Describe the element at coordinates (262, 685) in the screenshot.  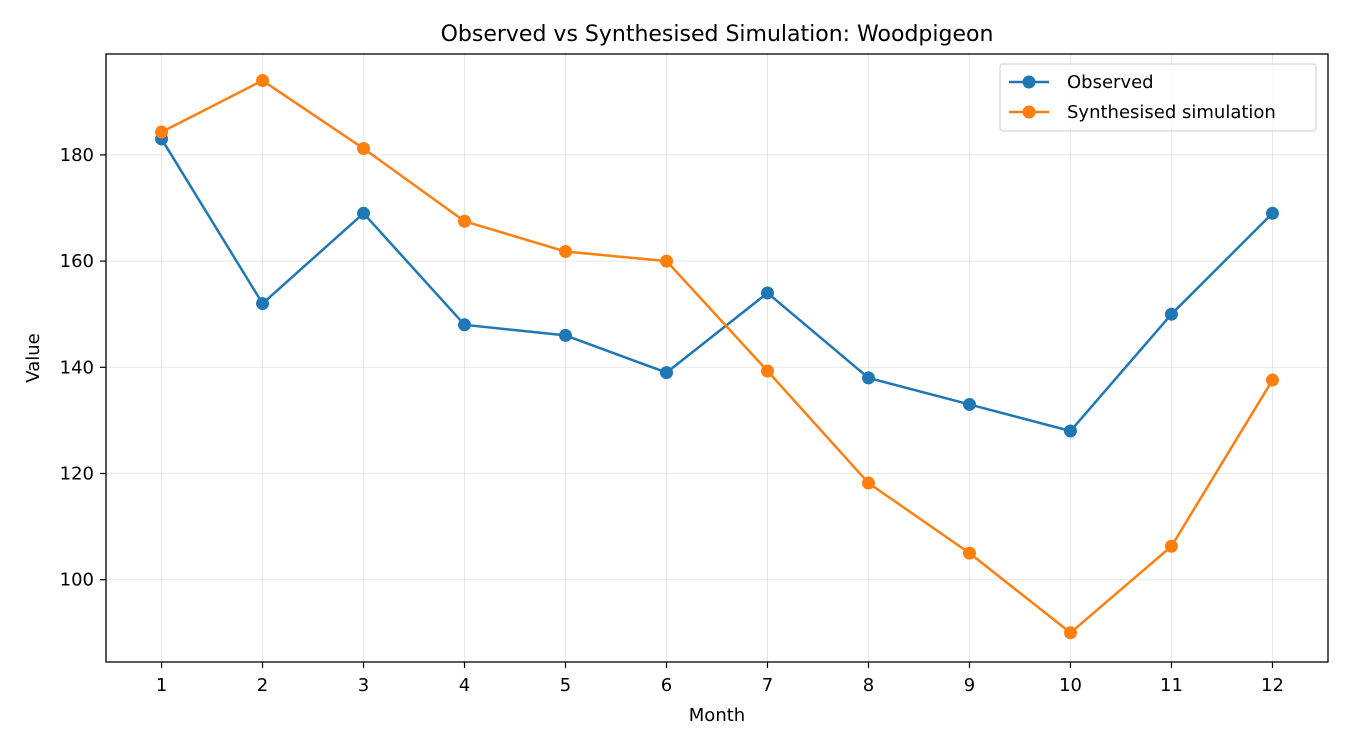
I see `x-tick-label: 2` at that location.